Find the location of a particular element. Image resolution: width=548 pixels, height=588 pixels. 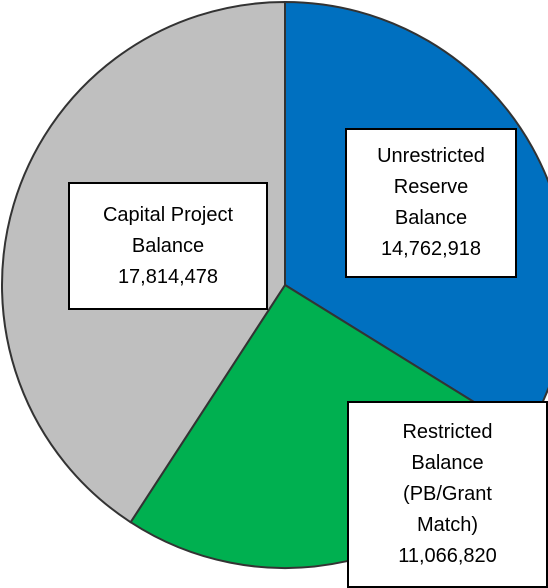

data-label: 14,762,918 is located at coordinates (431, 249).